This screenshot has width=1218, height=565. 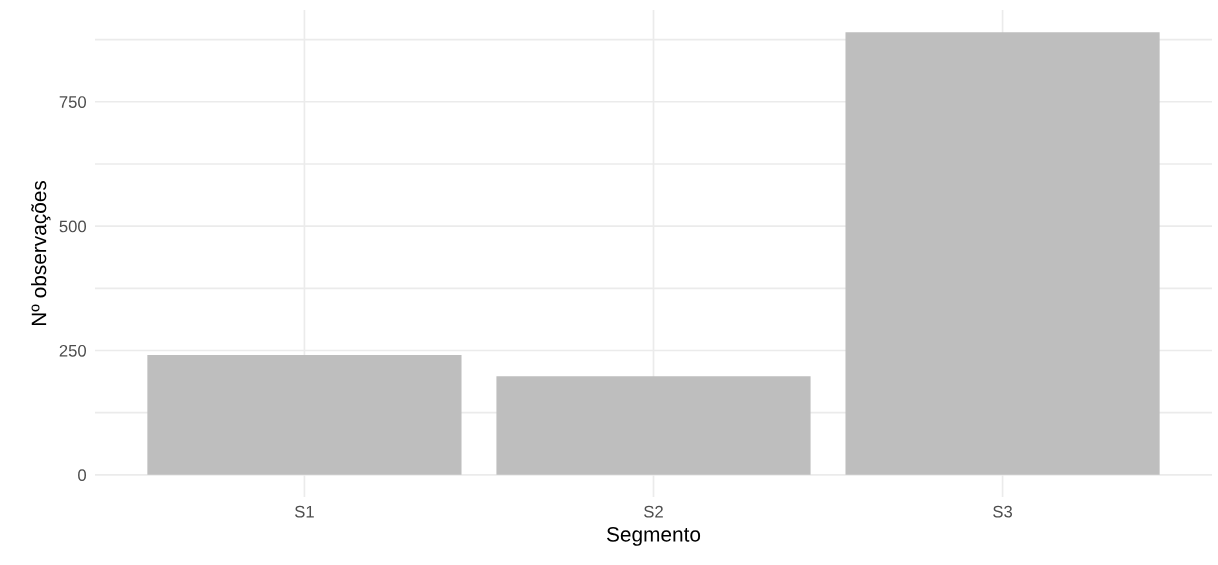 What do you see at coordinates (653, 511) in the screenshot?
I see `x-tick-label: S2` at bounding box center [653, 511].